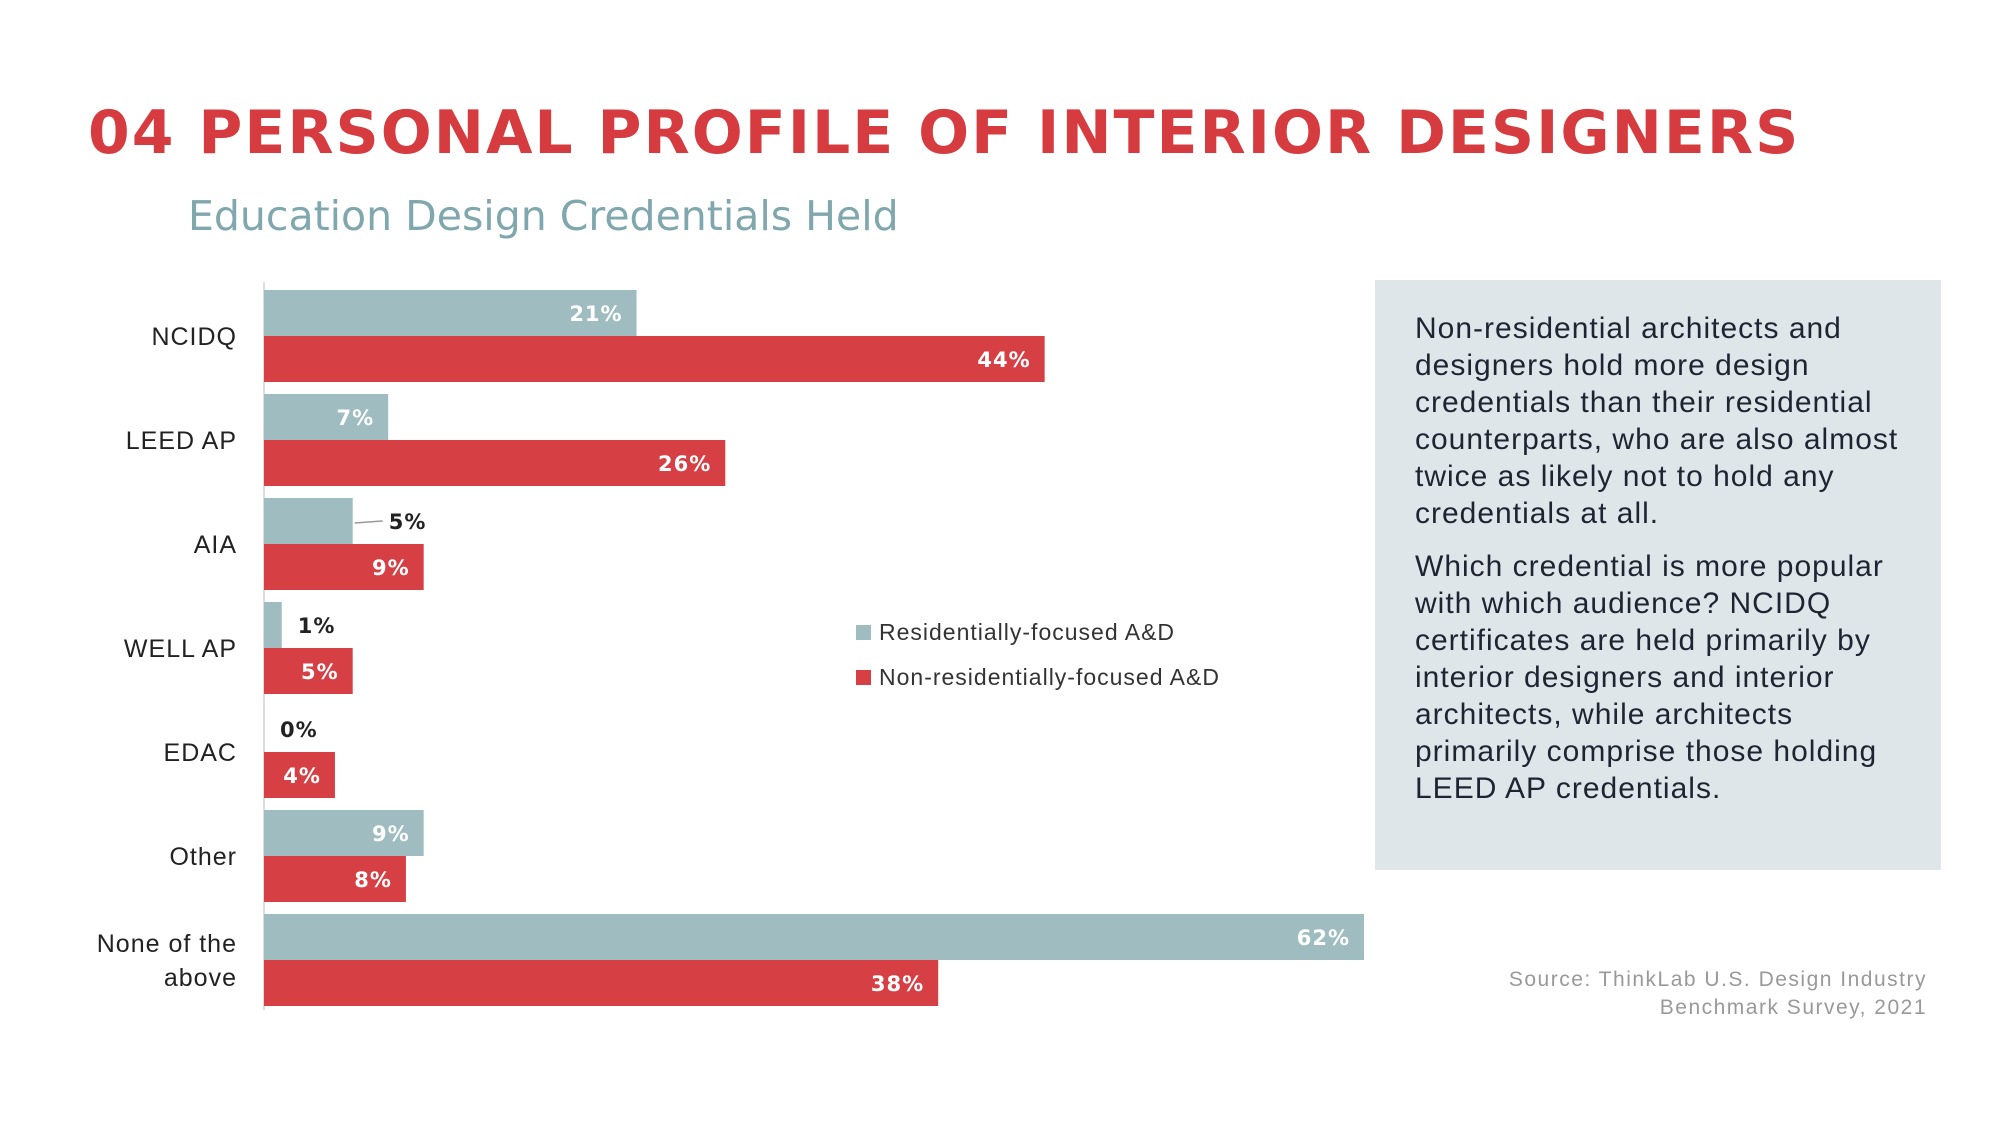  What do you see at coordinates (356, 418) in the screenshot?
I see `data-label: 7%` at bounding box center [356, 418].